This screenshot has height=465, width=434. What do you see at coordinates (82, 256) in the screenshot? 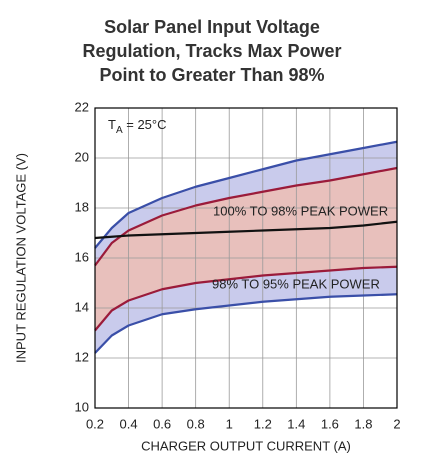
I see `y-tick-label: 16` at bounding box center [82, 256].